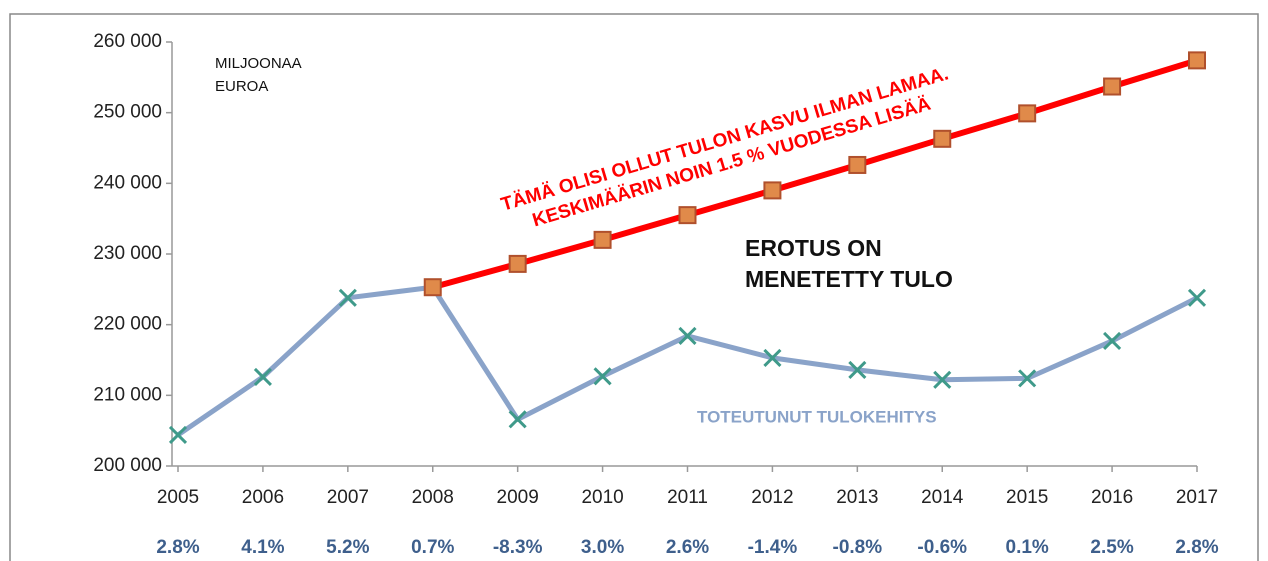 This screenshot has height=561, width=1268. Describe the element at coordinates (258, 63) in the screenshot. I see `unit-label: MILJOONAA` at that location.